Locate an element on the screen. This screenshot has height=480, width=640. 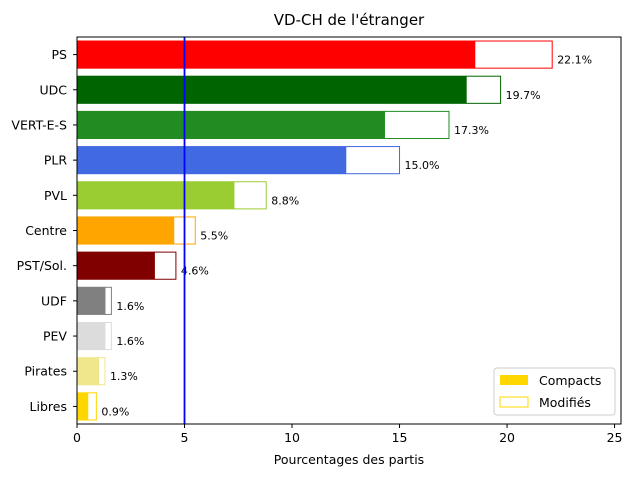
data-label-vert-e-s: 17.3% is located at coordinates (471, 130).